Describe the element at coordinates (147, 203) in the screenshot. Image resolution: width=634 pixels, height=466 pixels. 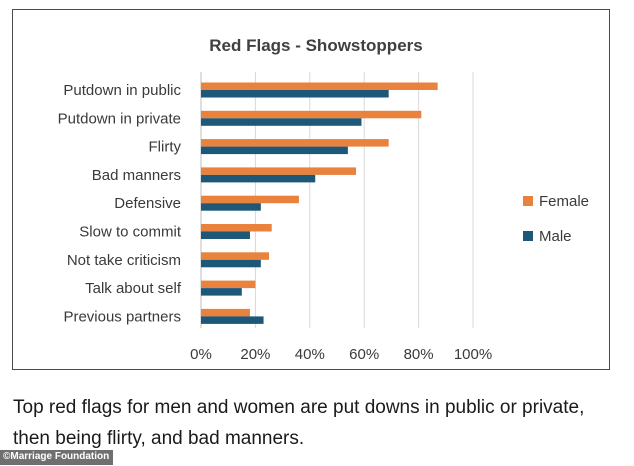
I see `category-label: Defensive` at that location.